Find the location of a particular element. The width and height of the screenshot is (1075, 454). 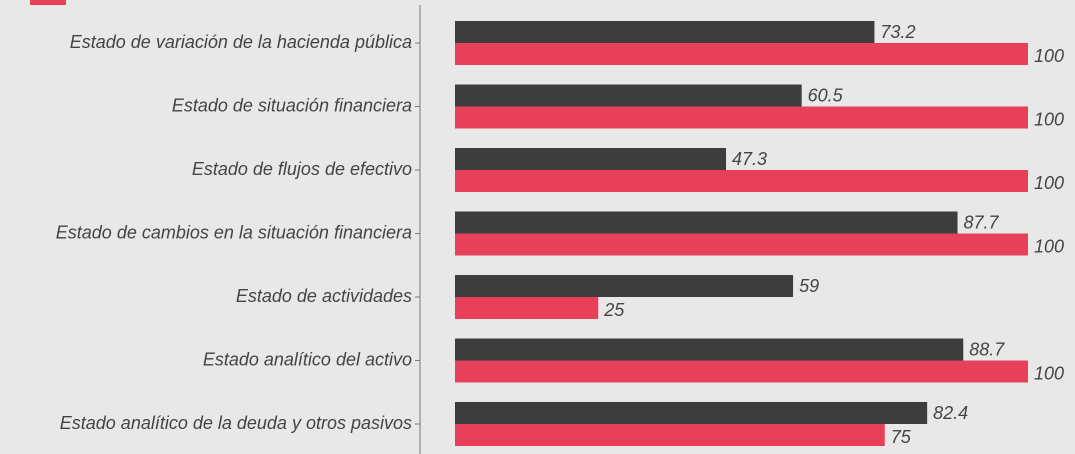

data-label: 25 is located at coordinates (614, 310).